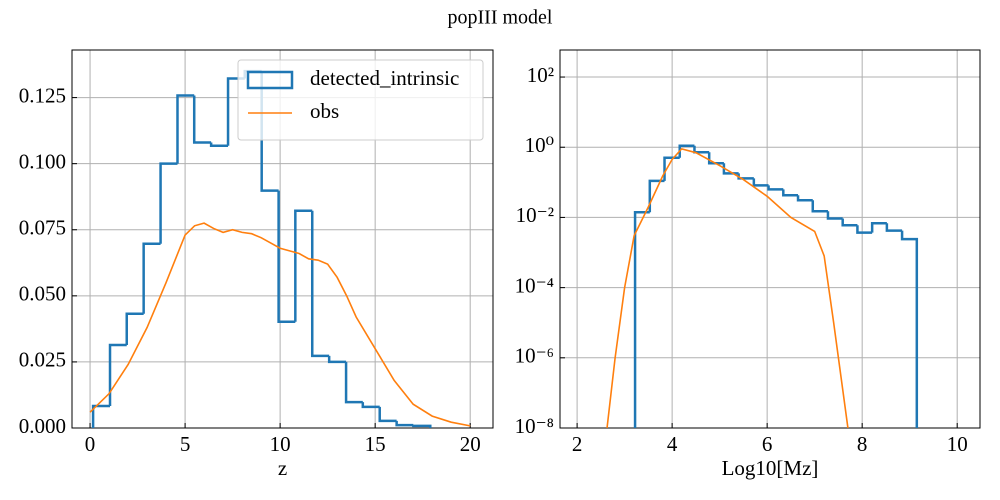 This screenshot has width=1000, height=500. Describe the element at coordinates (672, 444) in the screenshot. I see `x-tick-label: 4` at that location.